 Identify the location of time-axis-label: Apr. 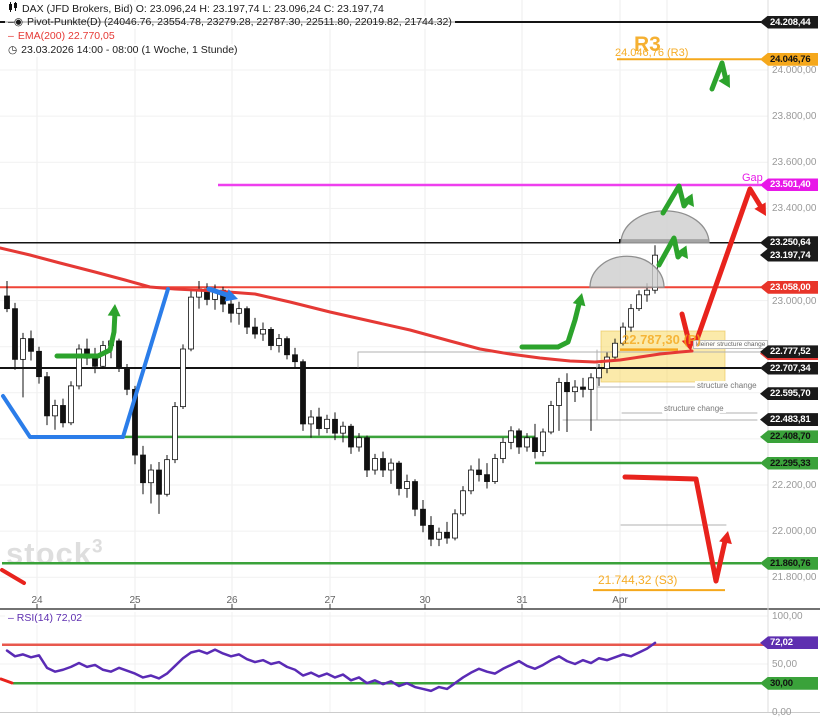
(620, 600).